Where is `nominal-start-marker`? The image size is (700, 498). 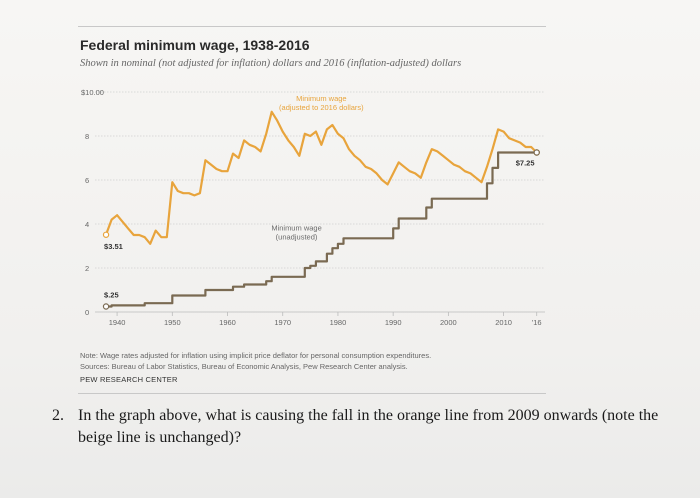
nominal-start-marker is located at coordinates (106, 306).